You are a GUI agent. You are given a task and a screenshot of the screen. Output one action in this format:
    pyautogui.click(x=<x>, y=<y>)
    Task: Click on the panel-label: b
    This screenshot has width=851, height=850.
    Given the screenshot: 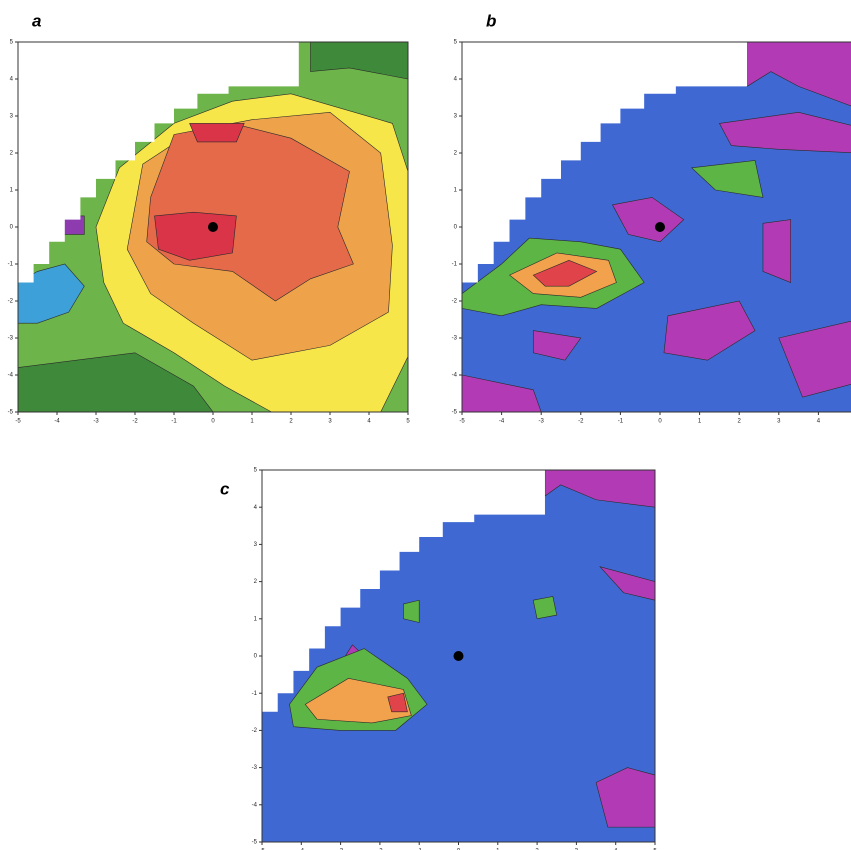 What is the action you would take?
    pyautogui.click(x=491, y=20)
    